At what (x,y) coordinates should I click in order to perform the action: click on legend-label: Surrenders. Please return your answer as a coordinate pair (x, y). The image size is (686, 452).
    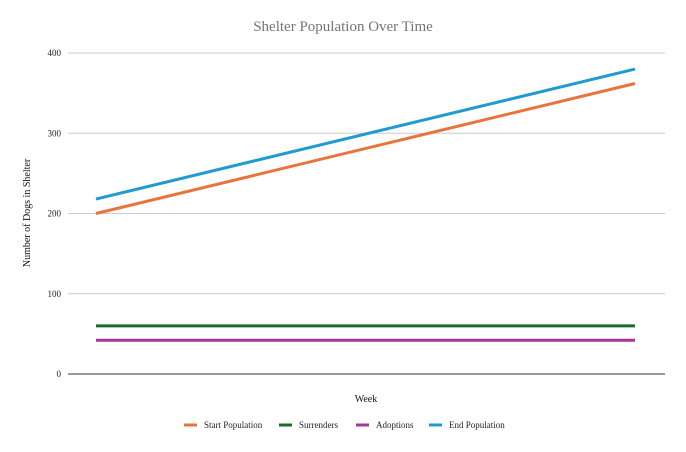
    Looking at the image, I should click on (318, 425).